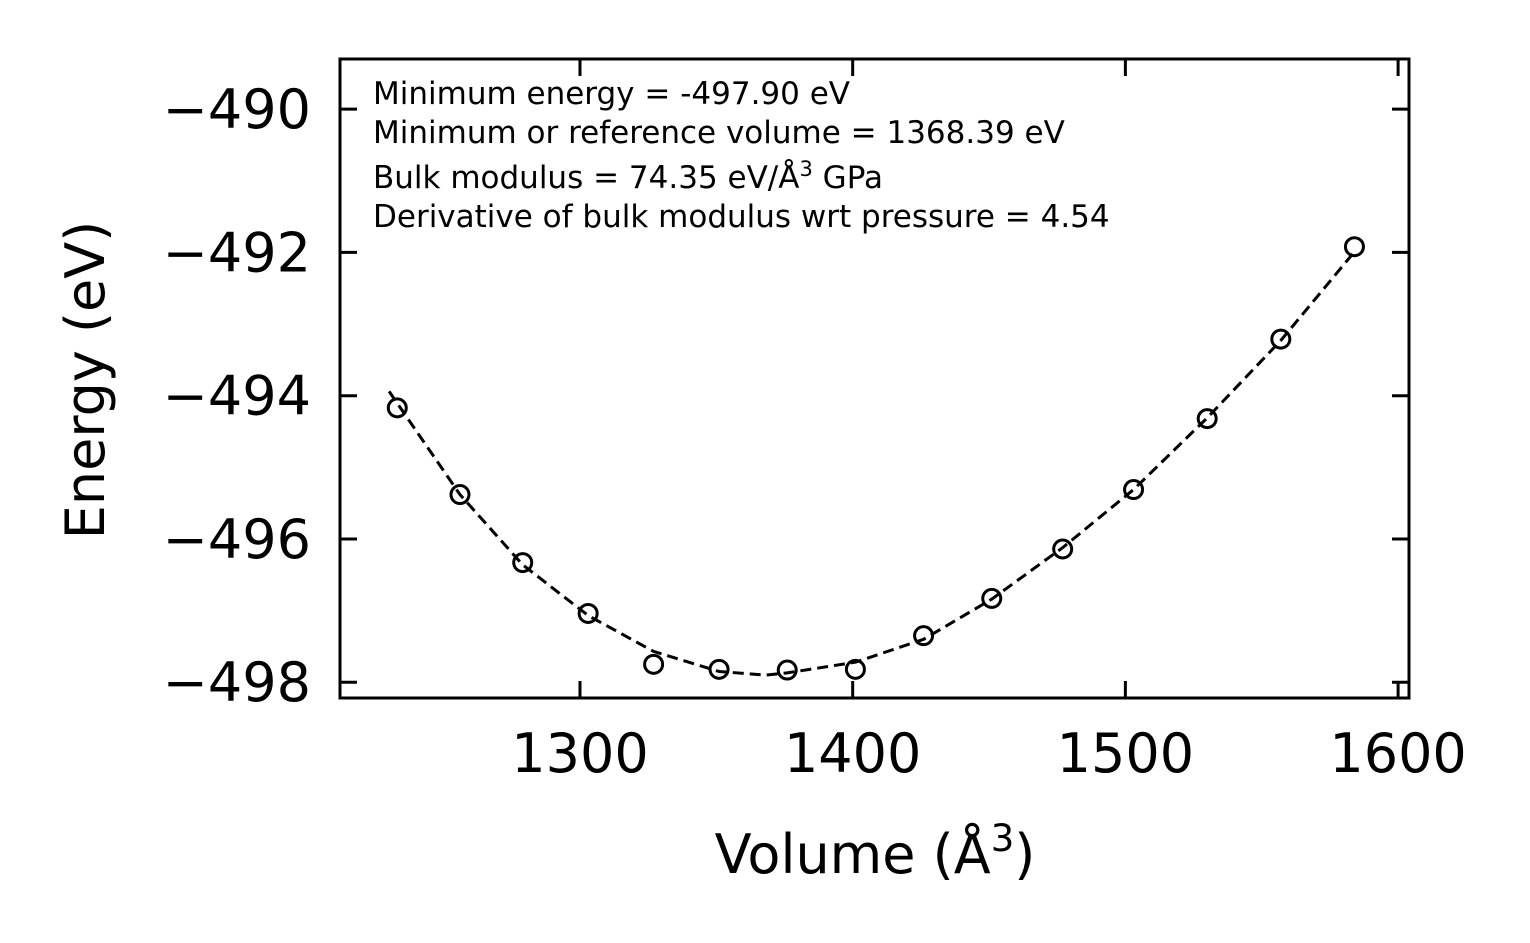 The height and width of the screenshot is (943, 1530). What do you see at coordinates (85, 380) in the screenshot?
I see `y-axis-label: Energy (eV)` at bounding box center [85, 380].